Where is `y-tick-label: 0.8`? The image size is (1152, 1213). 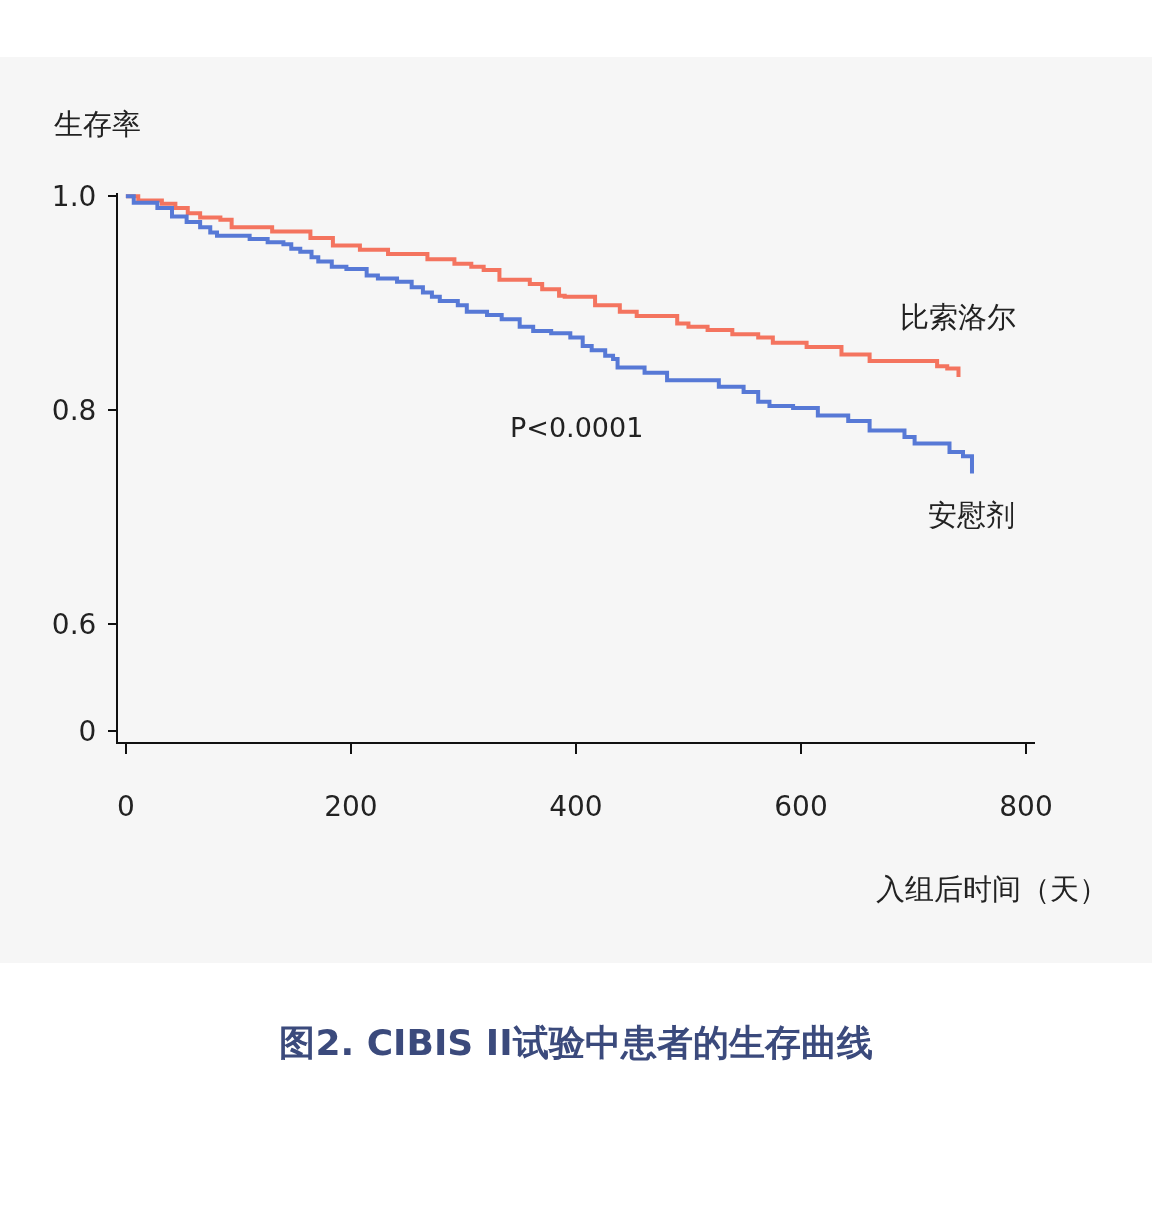
y-tick-label: 0.8 is located at coordinates (74, 411).